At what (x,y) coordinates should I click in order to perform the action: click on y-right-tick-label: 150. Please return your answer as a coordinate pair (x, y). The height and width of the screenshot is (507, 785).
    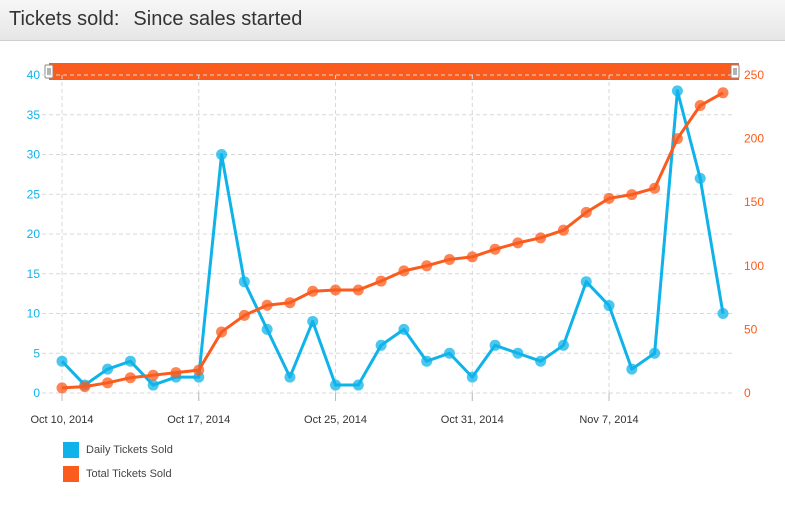
    Looking at the image, I should click on (754, 202).